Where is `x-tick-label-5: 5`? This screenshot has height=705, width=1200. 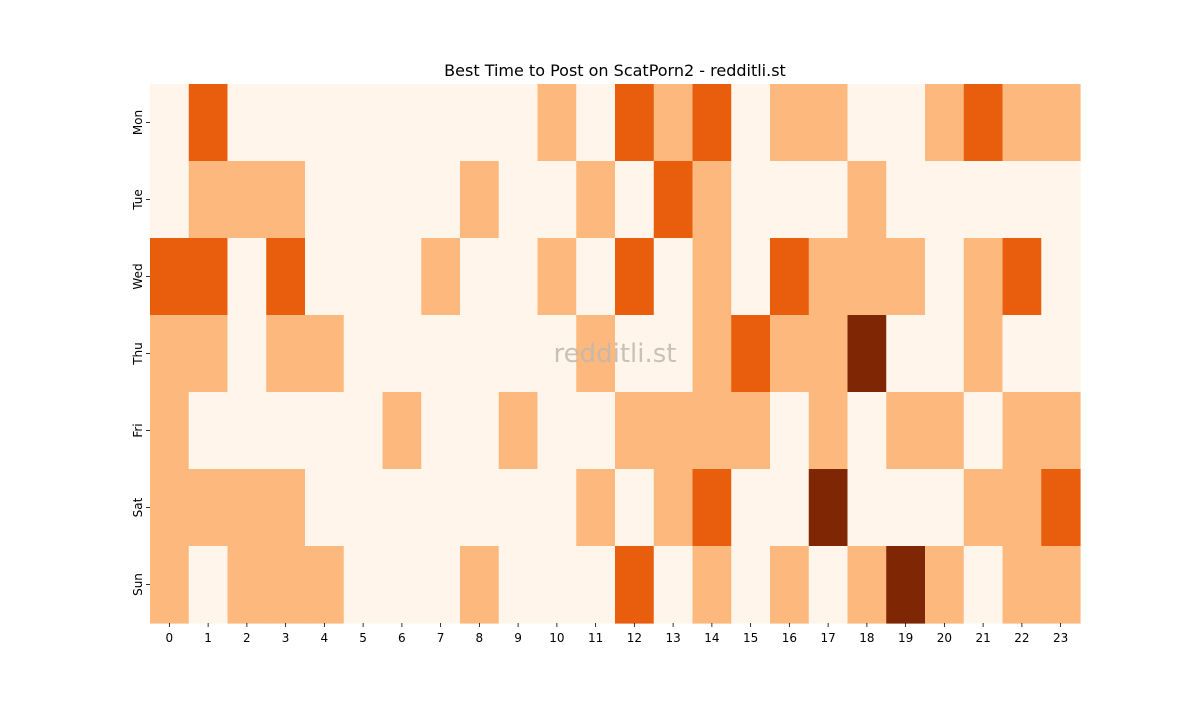
x-tick-label-5: 5 is located at coordinates (363, 638).